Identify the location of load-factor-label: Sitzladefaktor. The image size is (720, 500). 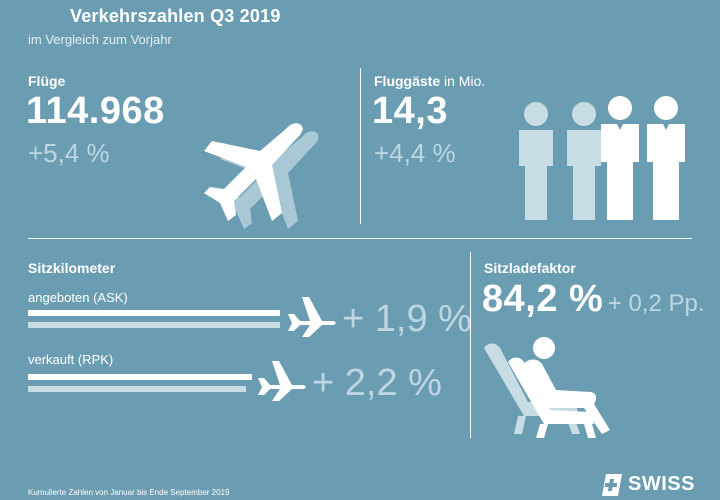
(530, 268).